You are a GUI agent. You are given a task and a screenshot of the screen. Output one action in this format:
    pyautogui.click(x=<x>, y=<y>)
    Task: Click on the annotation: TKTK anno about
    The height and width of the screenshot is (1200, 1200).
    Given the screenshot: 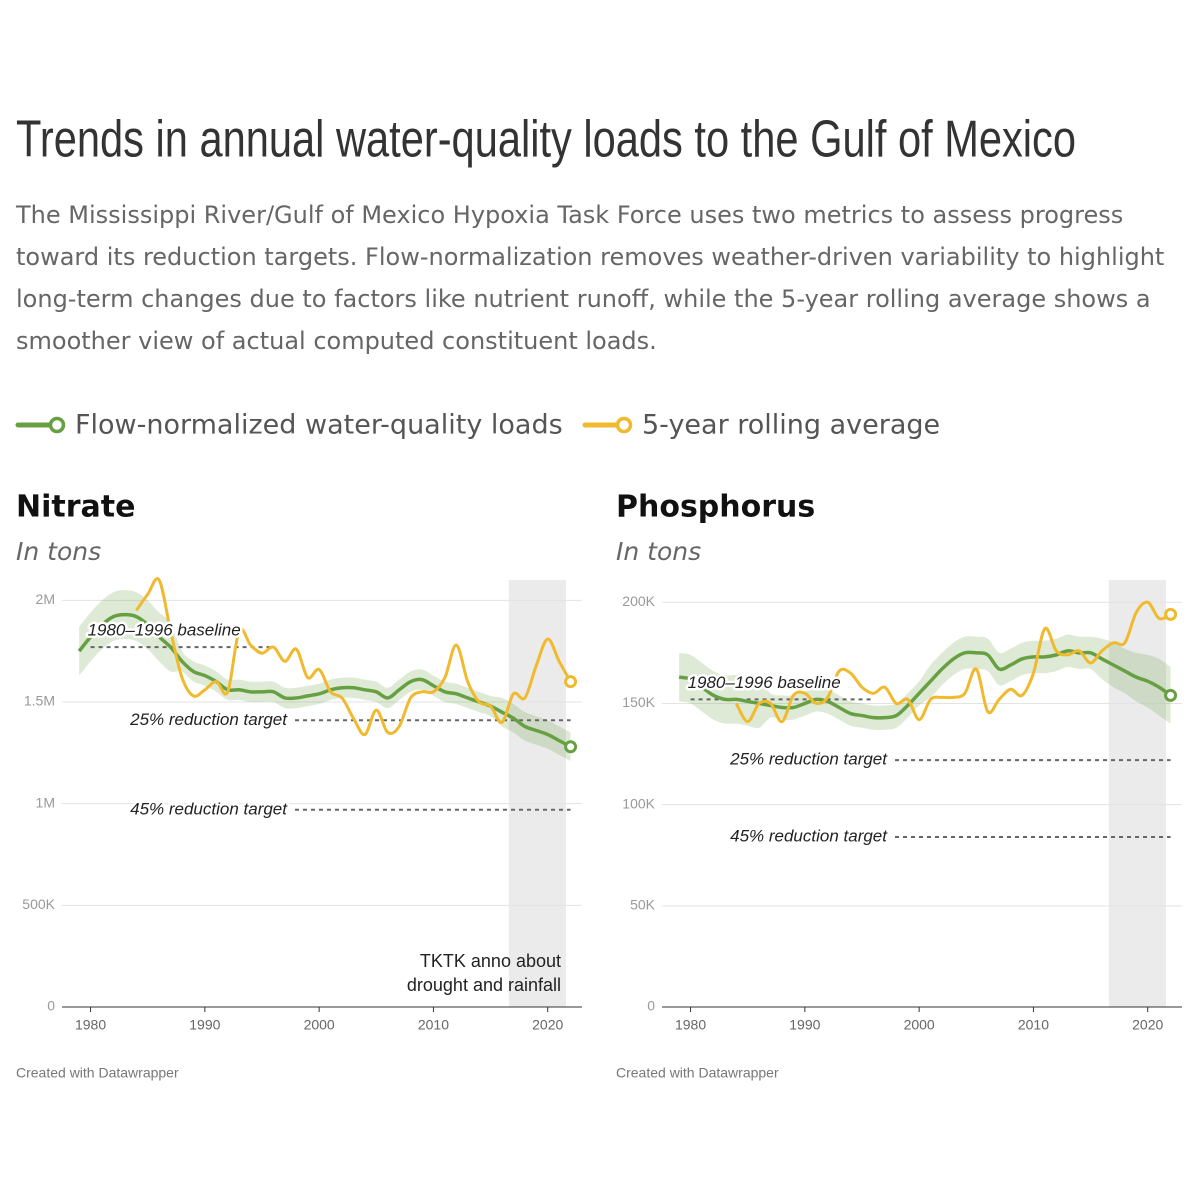 What is the action you would take?
    pyautogui.click(x=490, y=961)
    